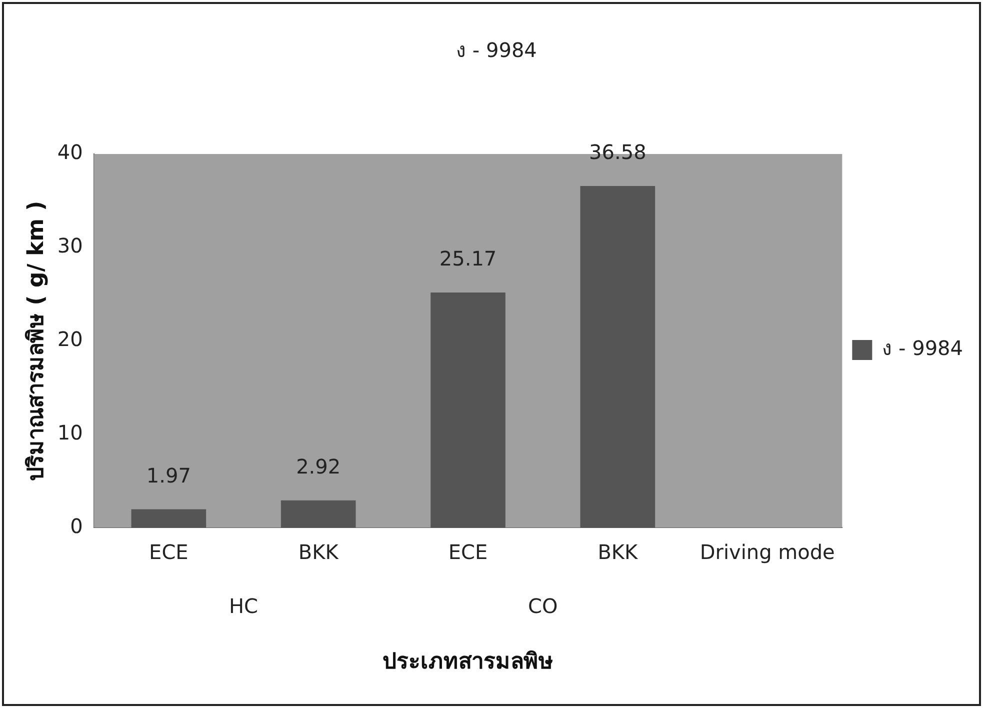 The width and height of the screenshot is (983, 710). I want to click on y-tick-label: 20, so click(70, 339).